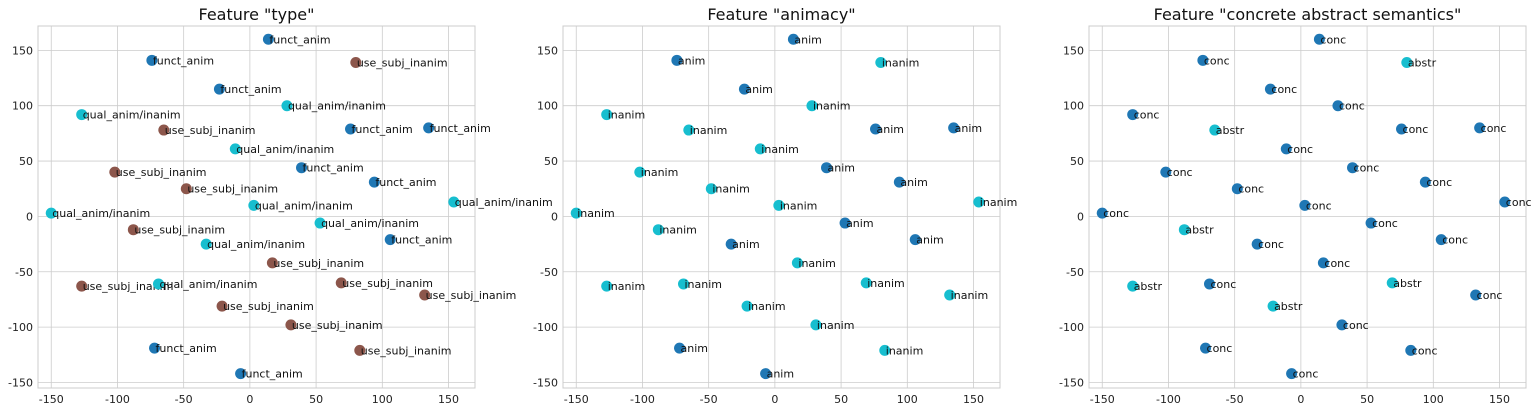 This screenshot has width=1536, height=410. What do you see at coordinates (256, 14) in the screenshot?
I see `chart-title: Feature "type"` at bounding box center [256, 14].